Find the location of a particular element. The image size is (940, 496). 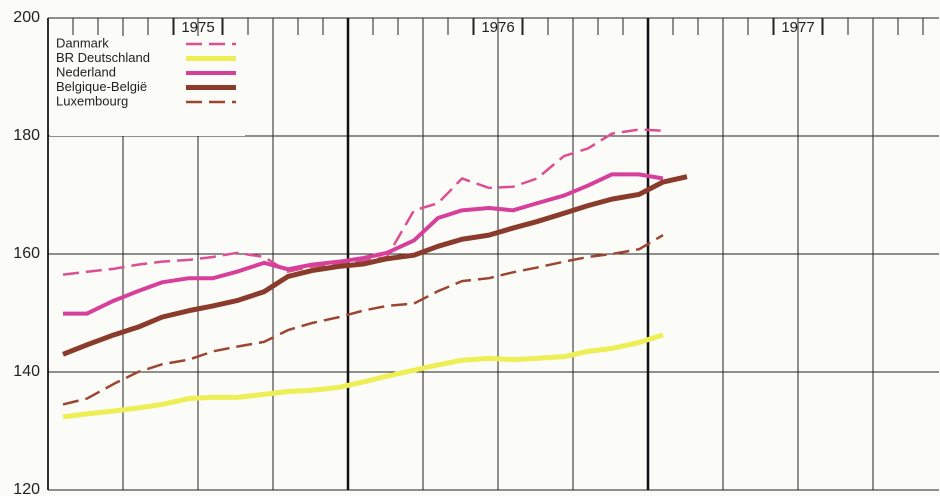

legend-label: BR Deutschland is located at coordinates (103, 57).